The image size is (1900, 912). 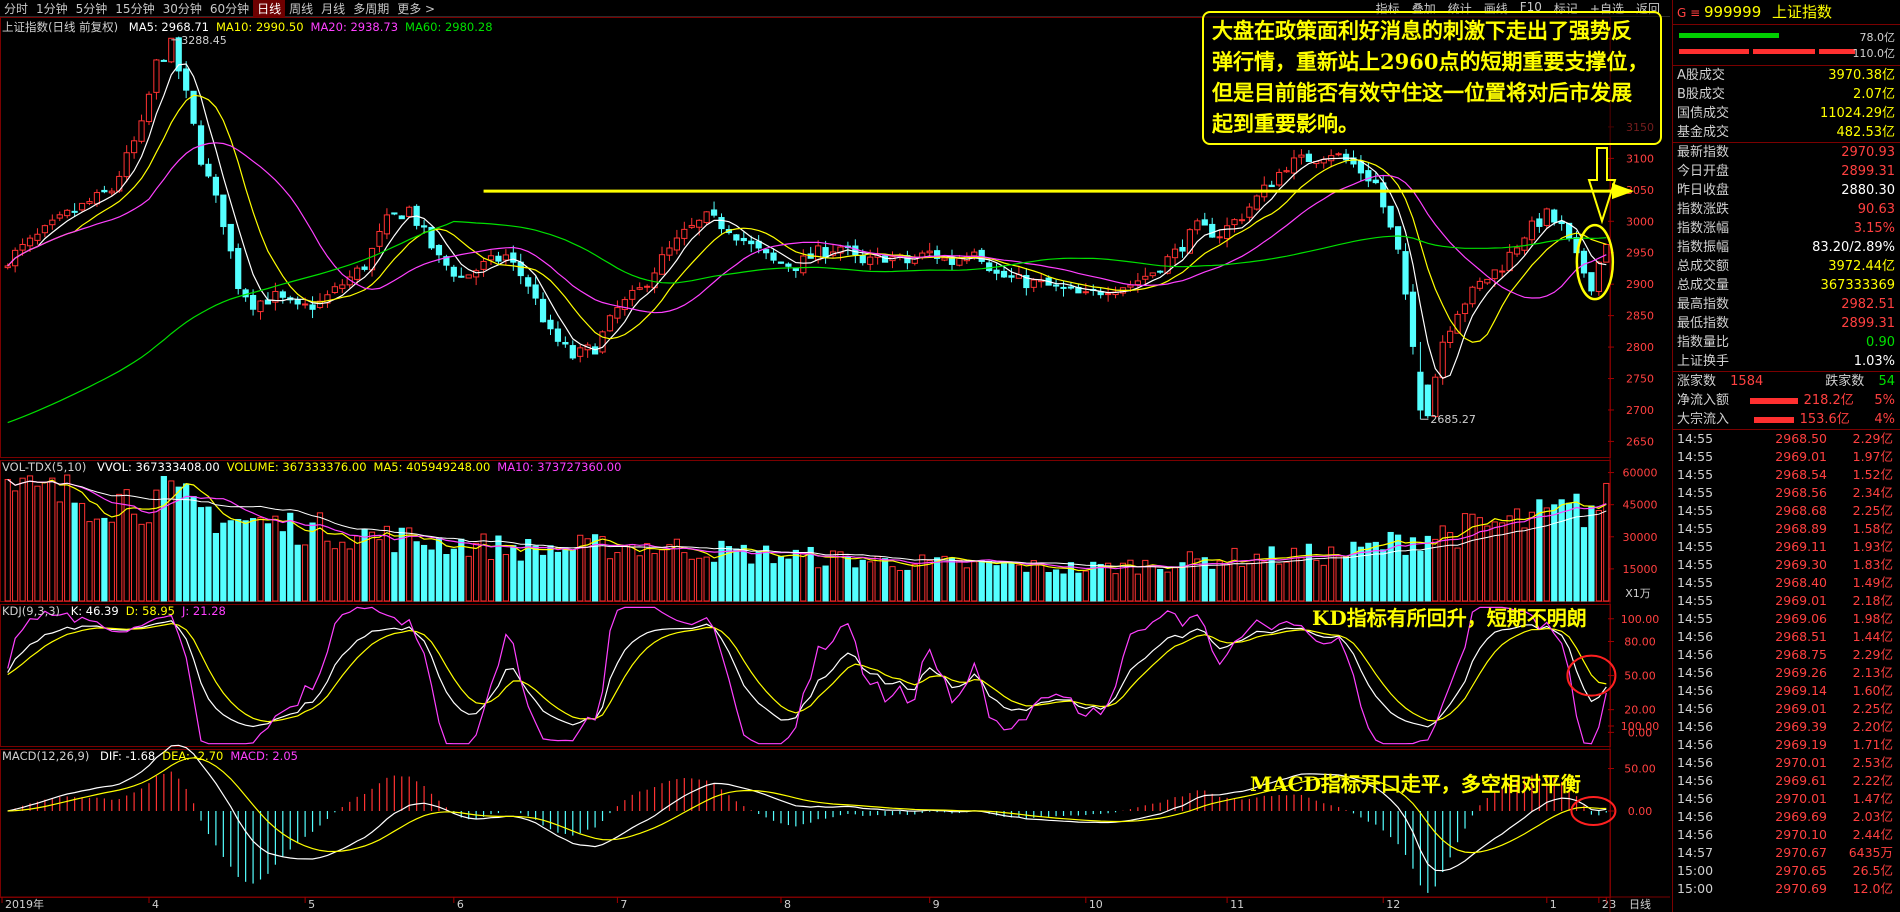 What do you see at coordinates (1801, 672) in the screenshot?
I see `tick-price: 2969.26` at bounding box center [1801, 672].